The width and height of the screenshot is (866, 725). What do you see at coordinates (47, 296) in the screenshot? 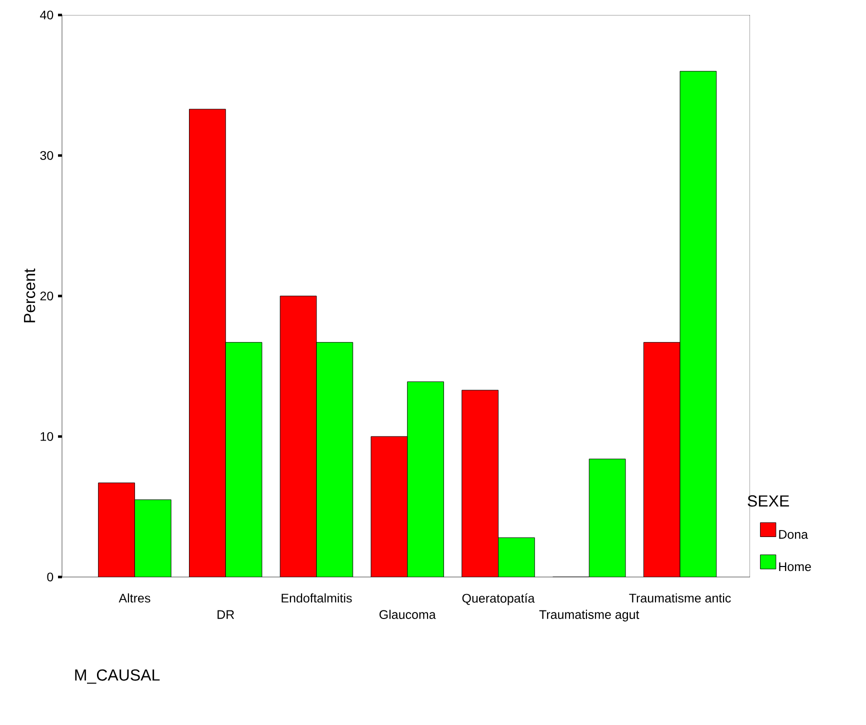
I see `y-tick-label: 20` at bounding box center [47, 296].